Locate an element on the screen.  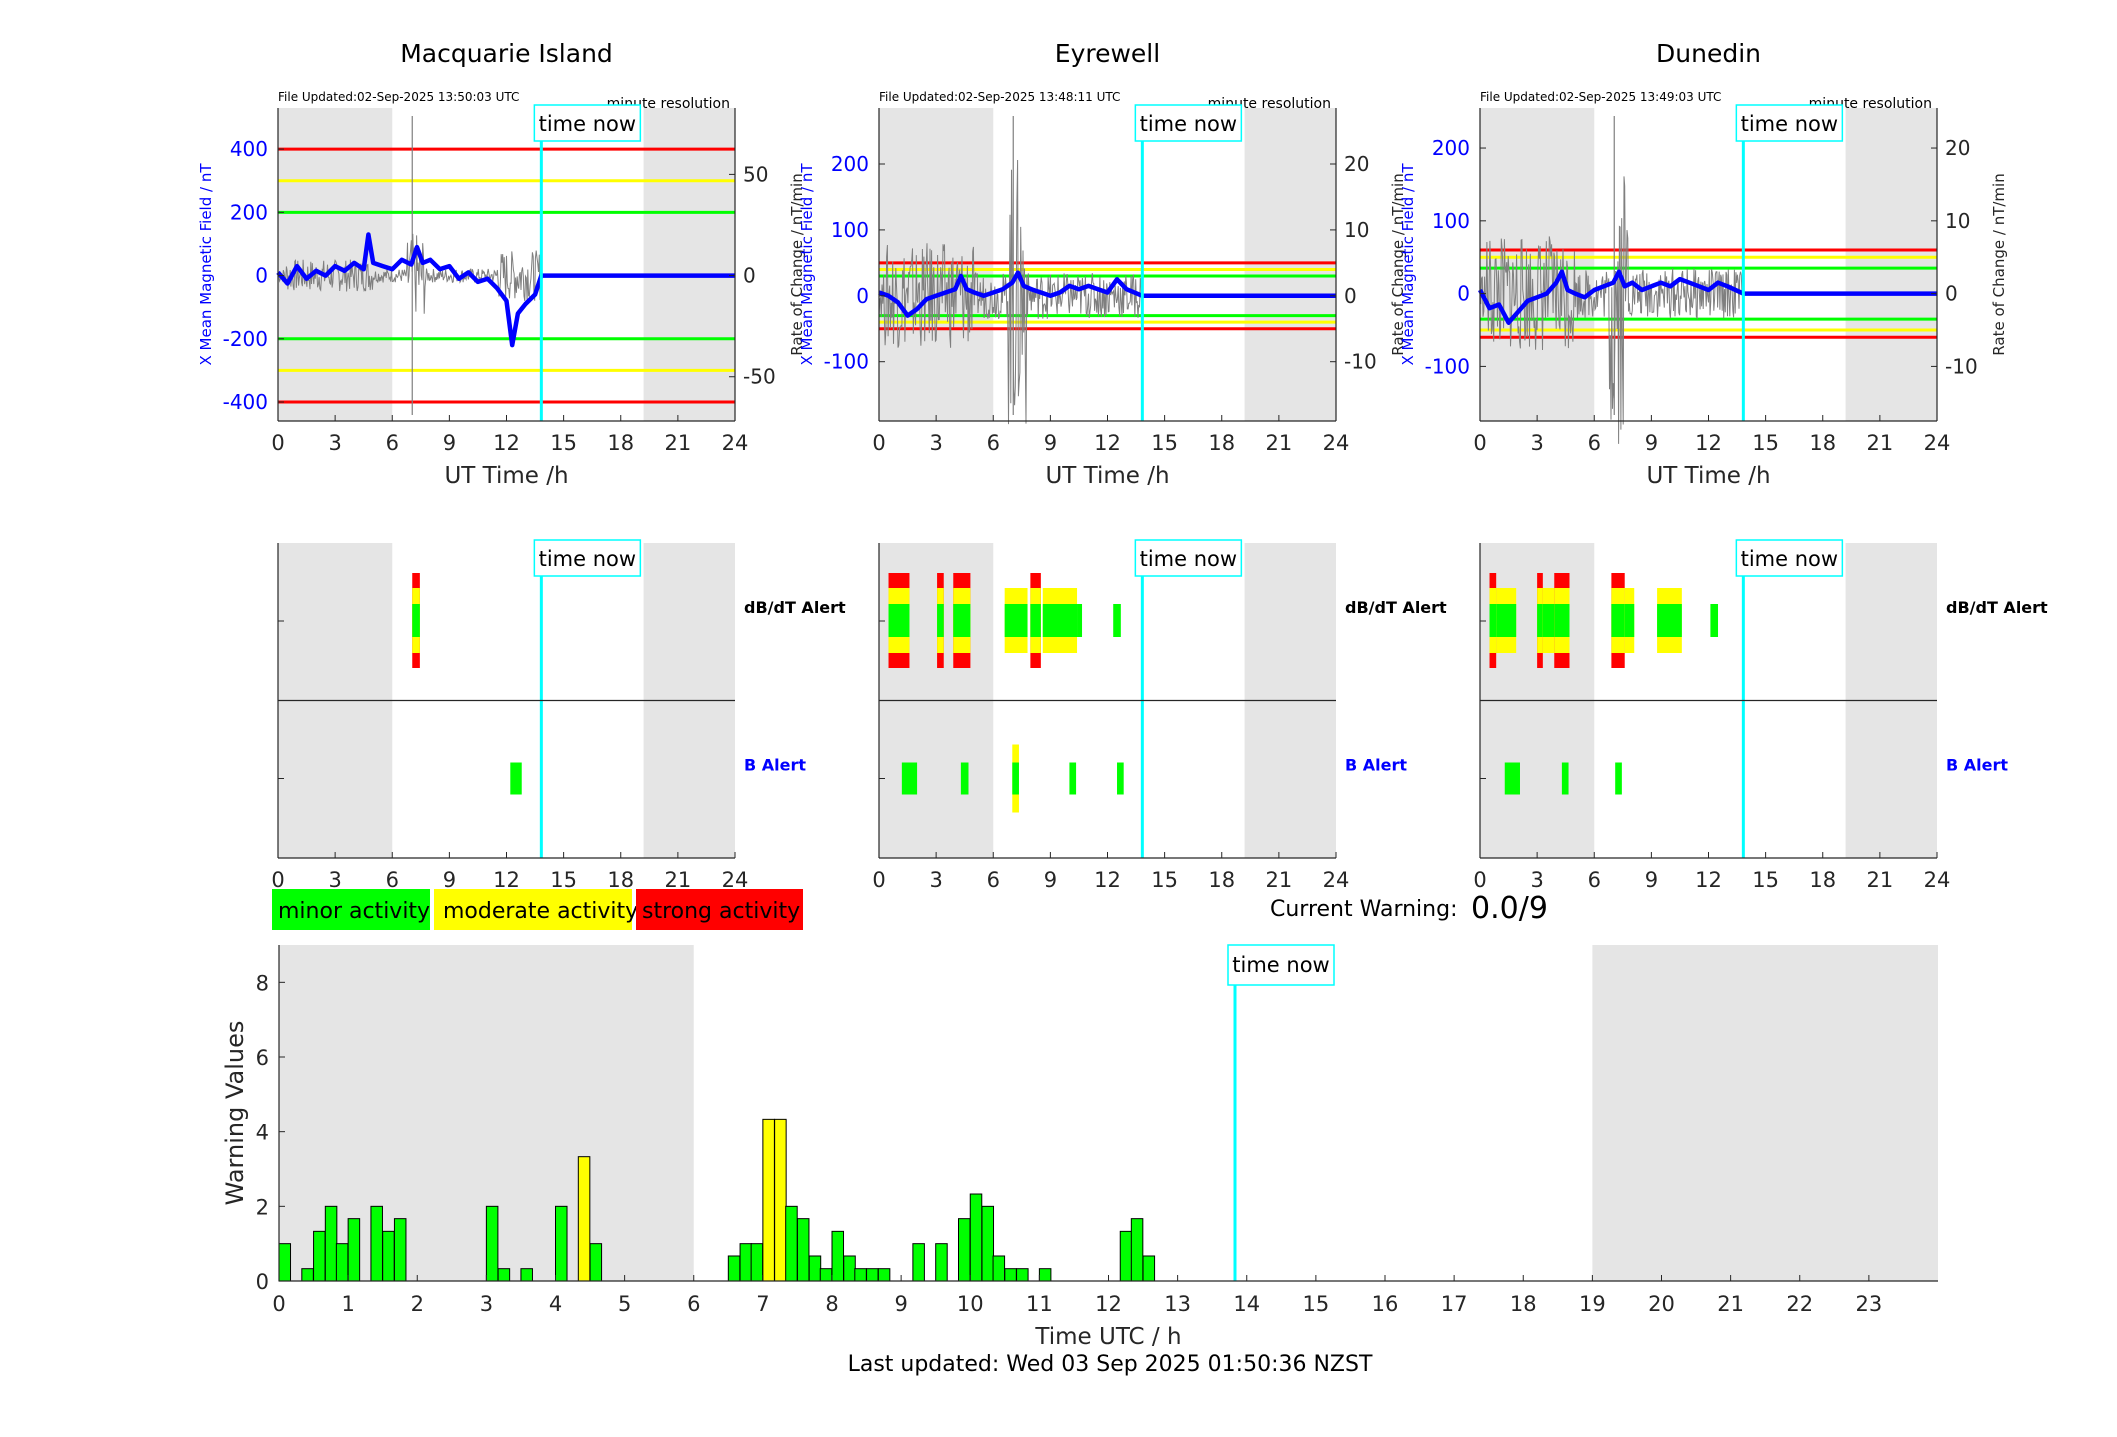
field-tick-label: 200 is located at coordinates (1451, 148).